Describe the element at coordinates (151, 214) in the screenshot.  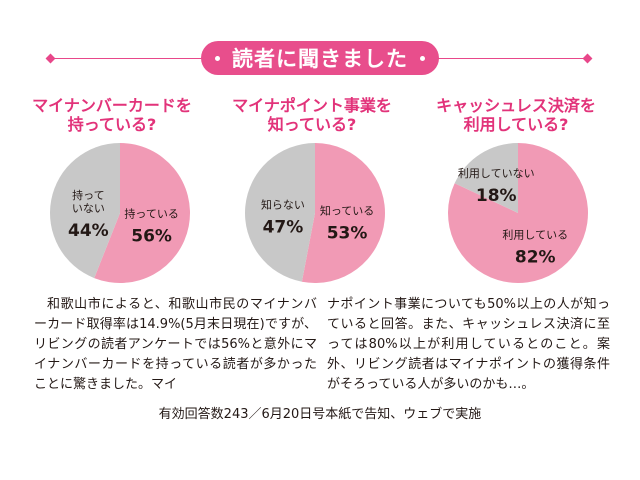
I see `pie-slice-label: 持っている` at that location.